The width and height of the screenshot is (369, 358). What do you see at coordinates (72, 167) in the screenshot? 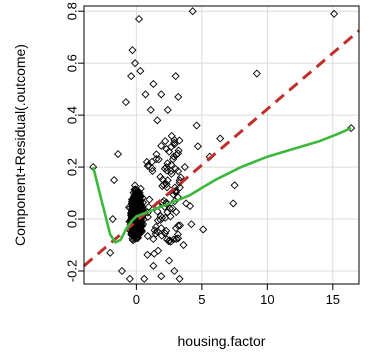
I see `y-tick-label: 0.2` at bounding box center [72, 167].